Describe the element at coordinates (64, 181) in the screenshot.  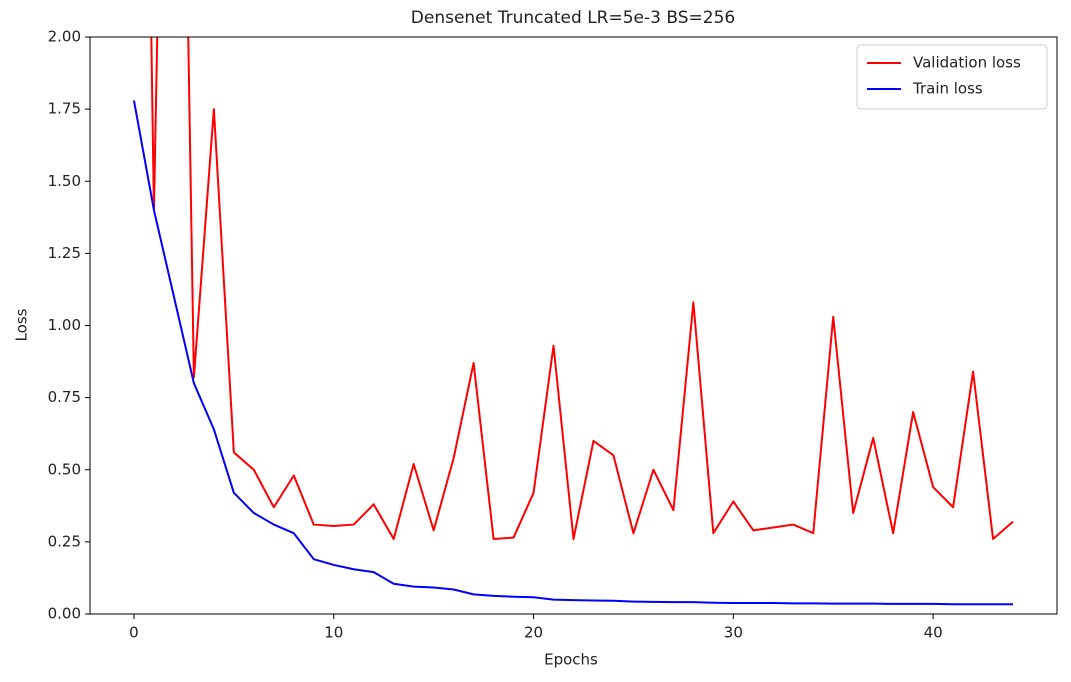
I see `y-tick-label: 1.50` at that location.